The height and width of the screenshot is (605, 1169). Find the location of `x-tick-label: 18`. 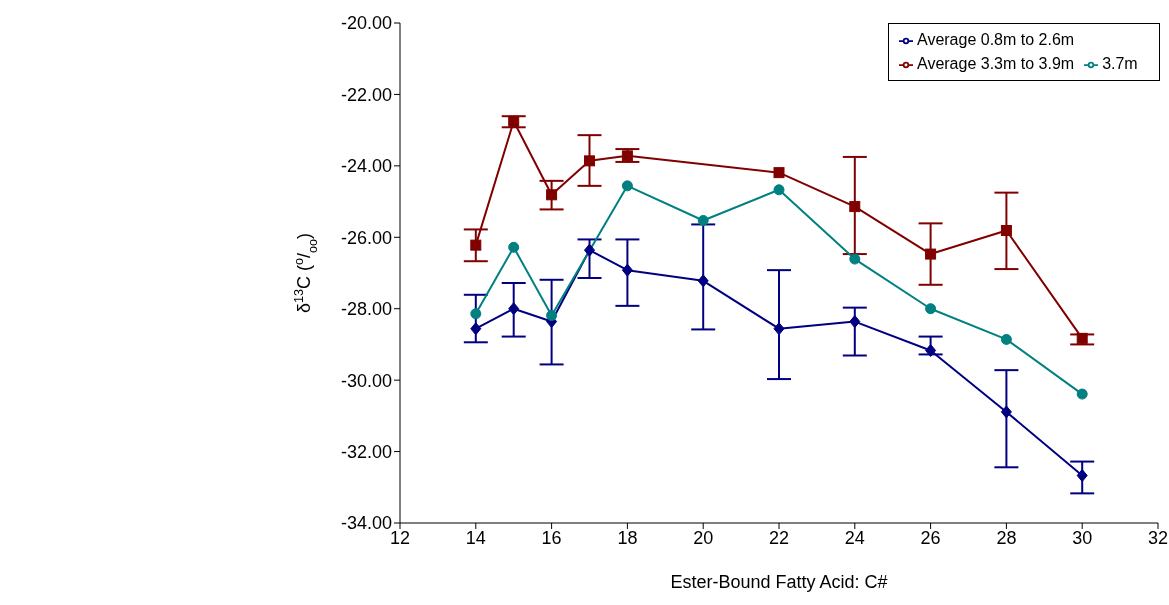

x-tick-label: 18 is located at coordinates (627, 537).